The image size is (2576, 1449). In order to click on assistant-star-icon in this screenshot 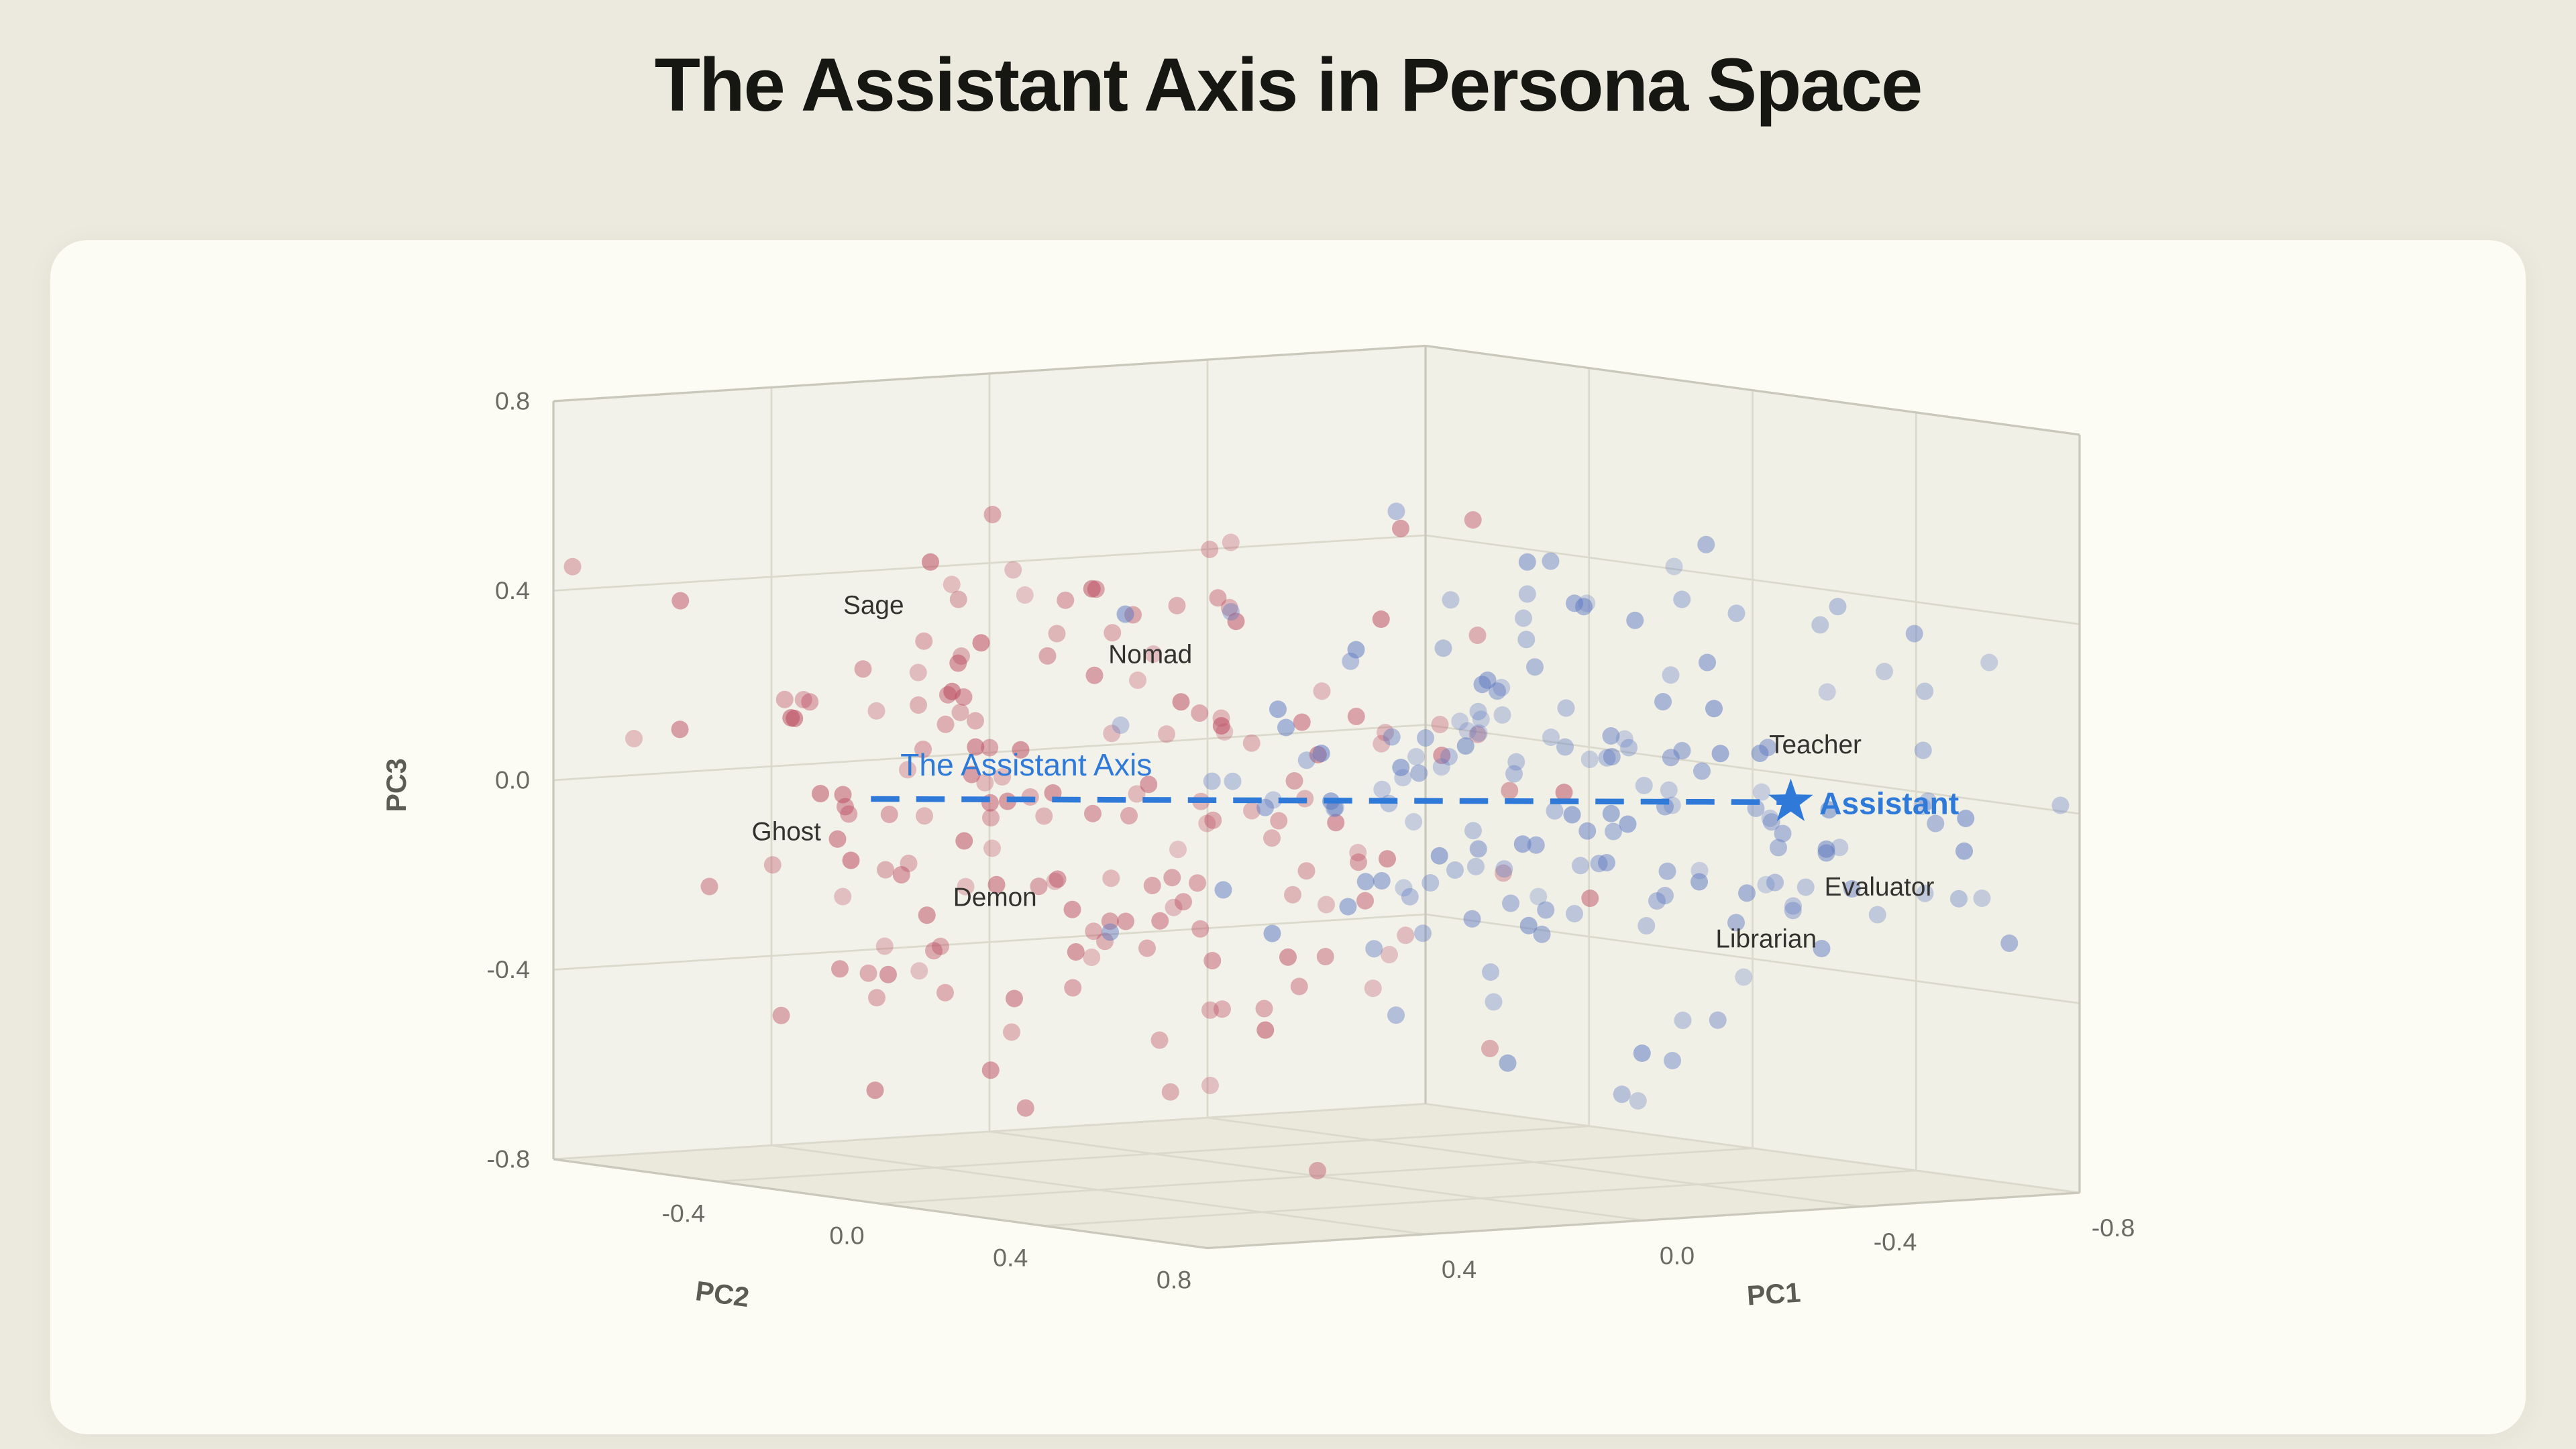, I will do `click(1790, 799)`.